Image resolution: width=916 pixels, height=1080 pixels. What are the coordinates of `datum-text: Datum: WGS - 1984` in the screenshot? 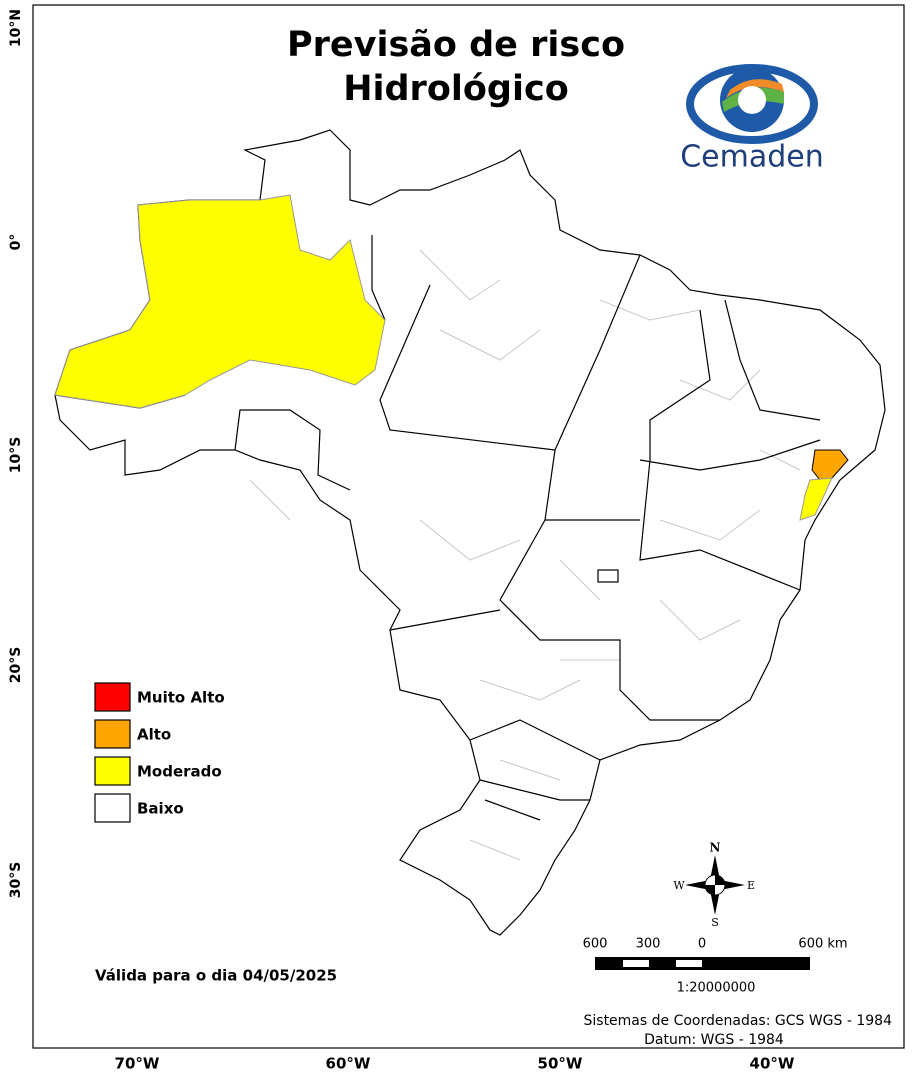 It's located at (714, 1040).